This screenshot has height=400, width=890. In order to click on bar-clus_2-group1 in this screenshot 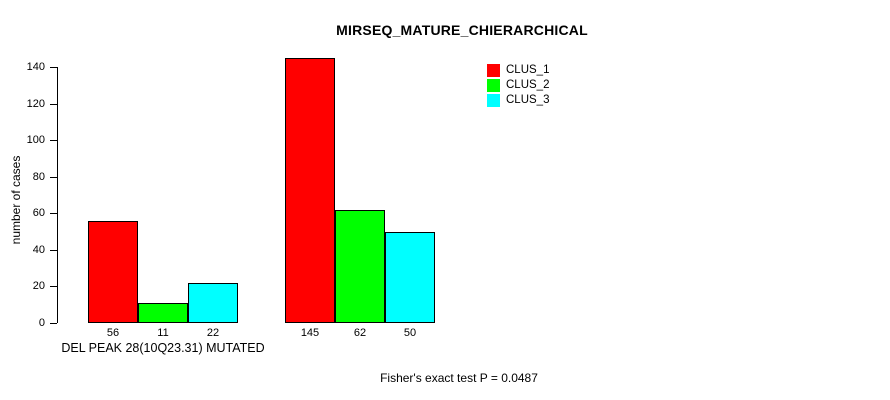, I will do `click(163, 312)`.